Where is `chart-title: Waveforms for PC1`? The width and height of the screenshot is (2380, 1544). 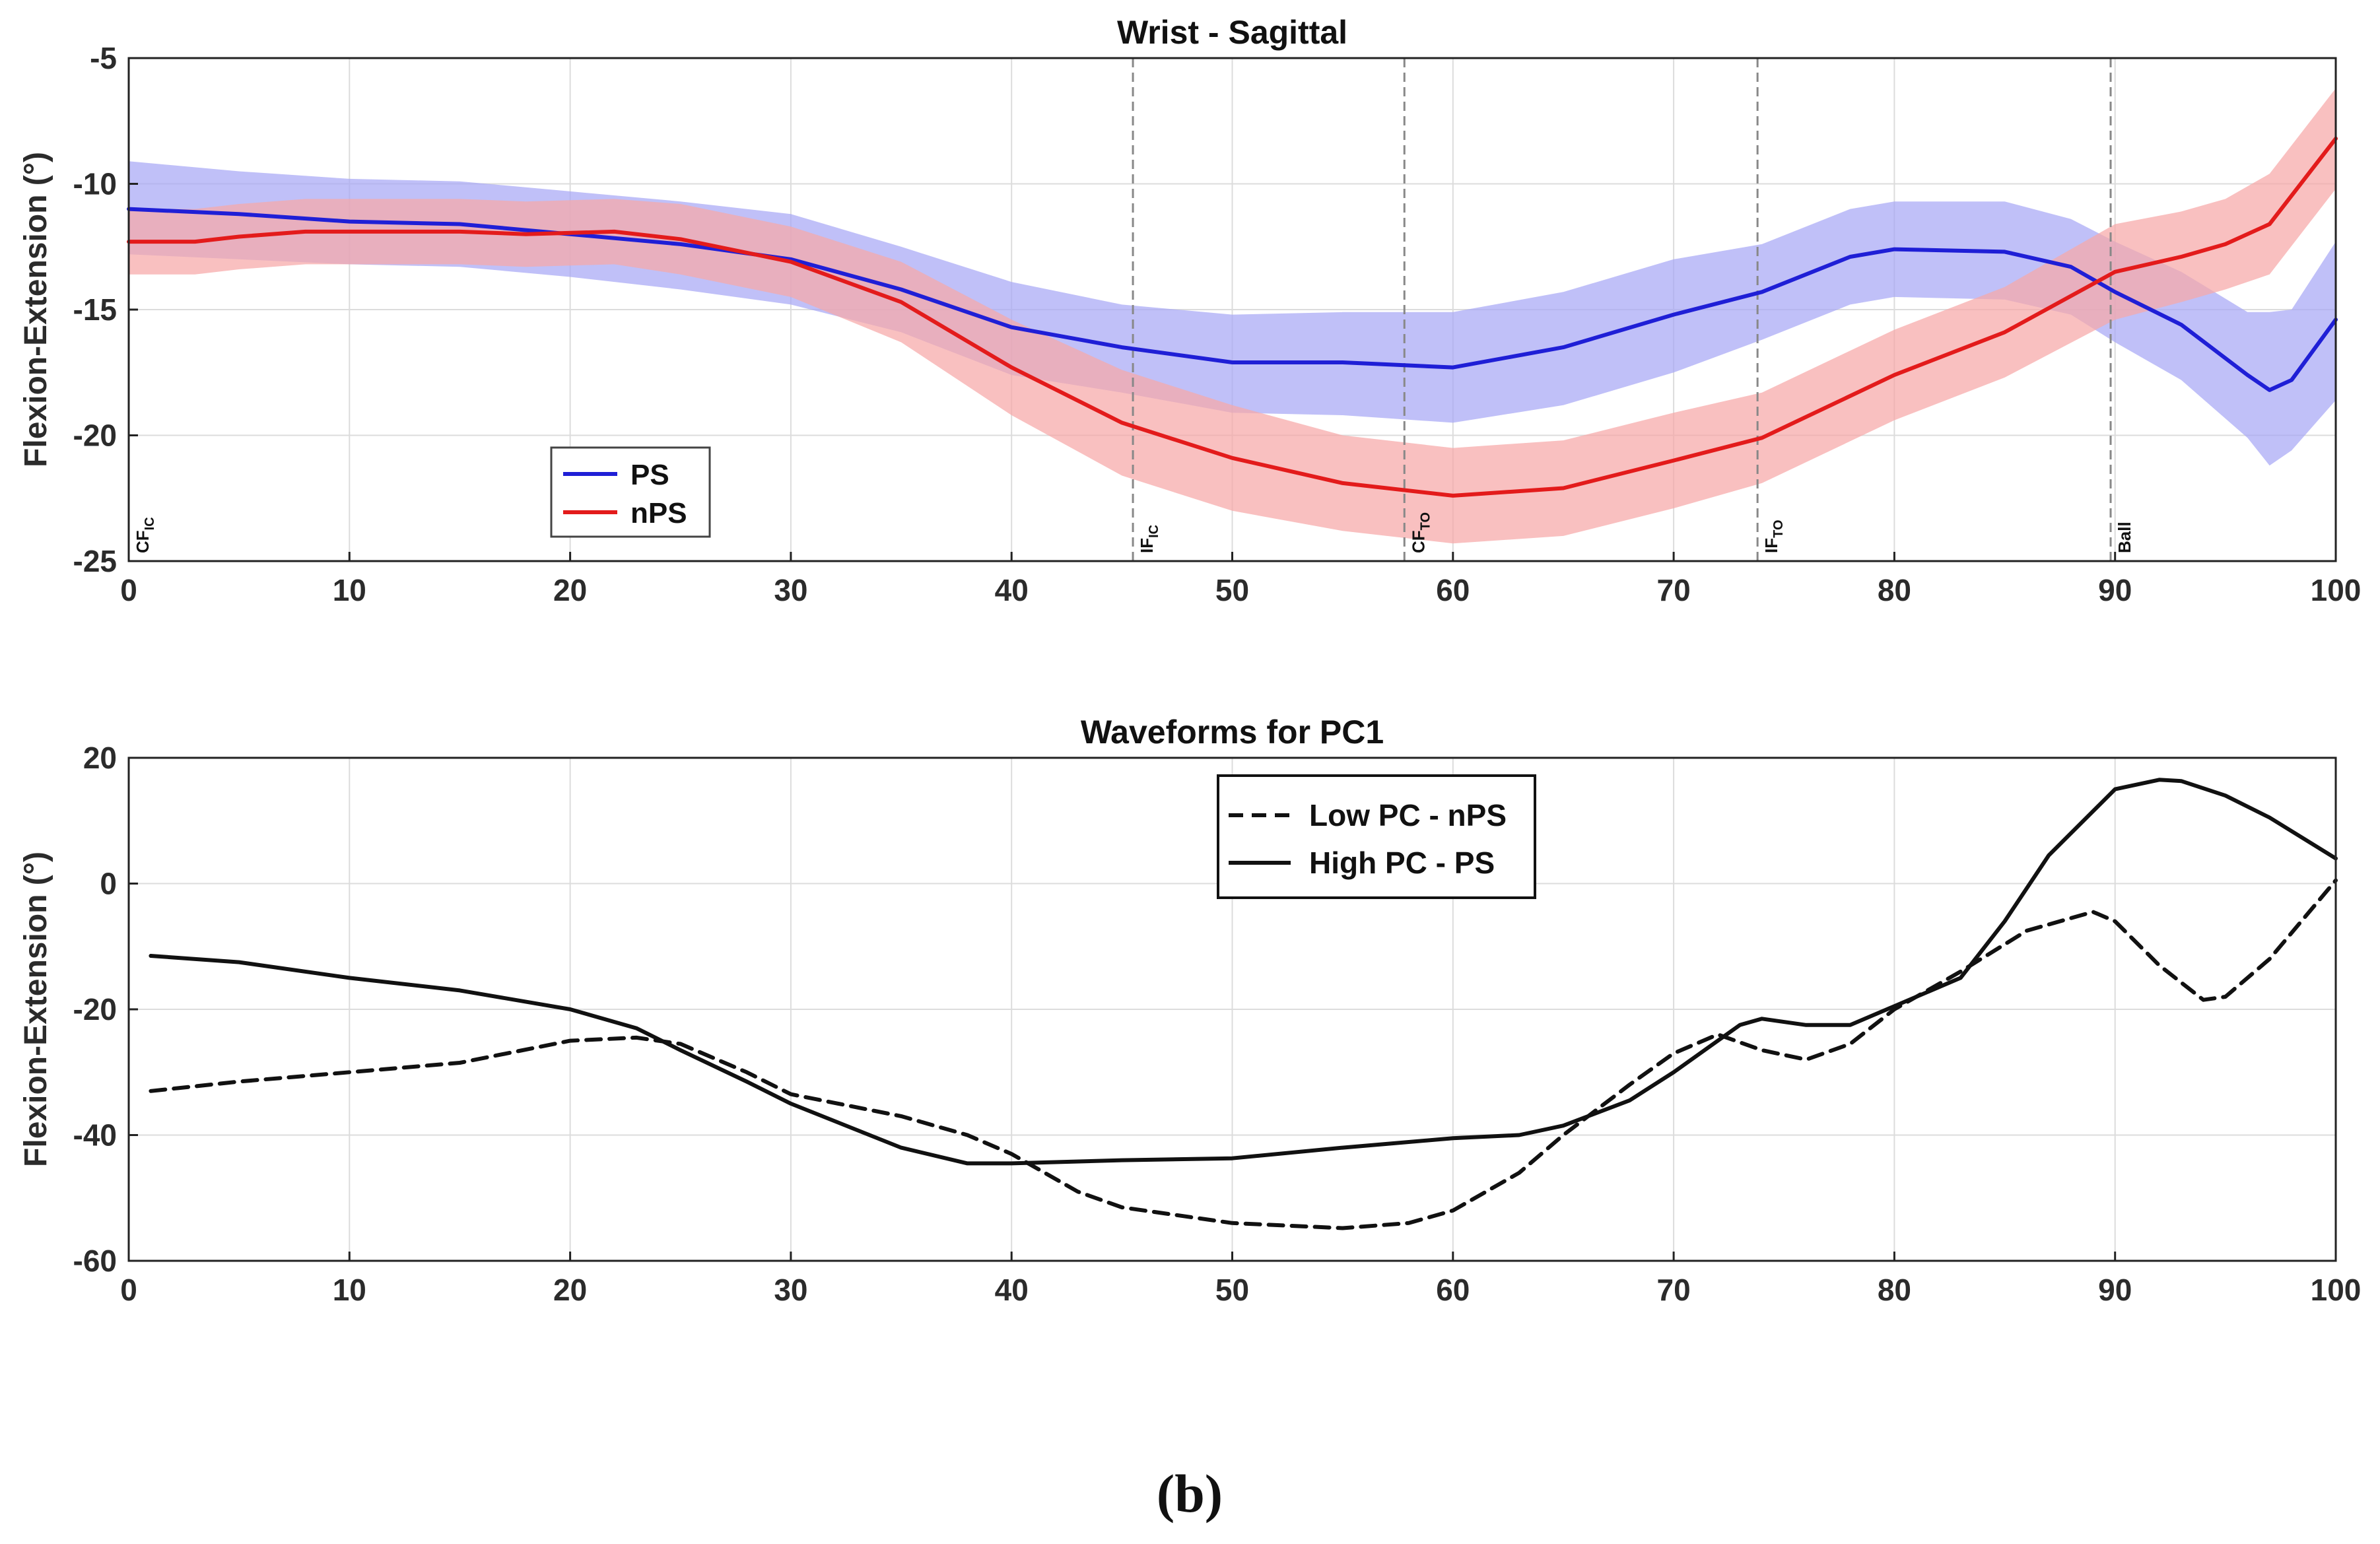
chart-title: Waveforms for PC1 is located at coordinates (1232, 732).